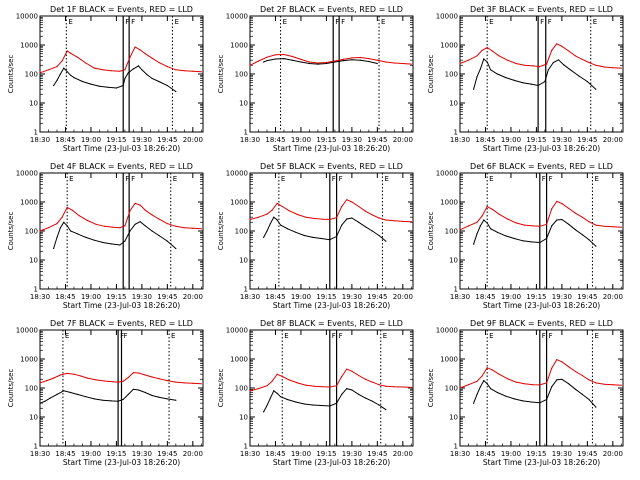 The height and width of the screenshot is (480, 640). Describe the element at coordinates (542, 22) in the screenshot. I see `interval-marker-label: F` at that location.